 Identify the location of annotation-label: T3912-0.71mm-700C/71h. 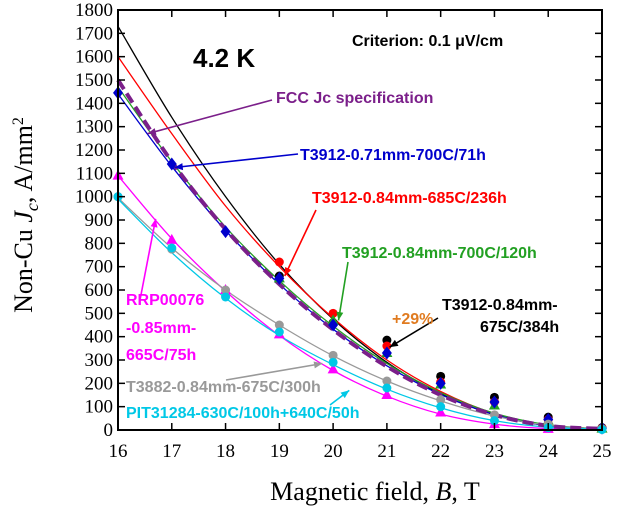
(393, 155).